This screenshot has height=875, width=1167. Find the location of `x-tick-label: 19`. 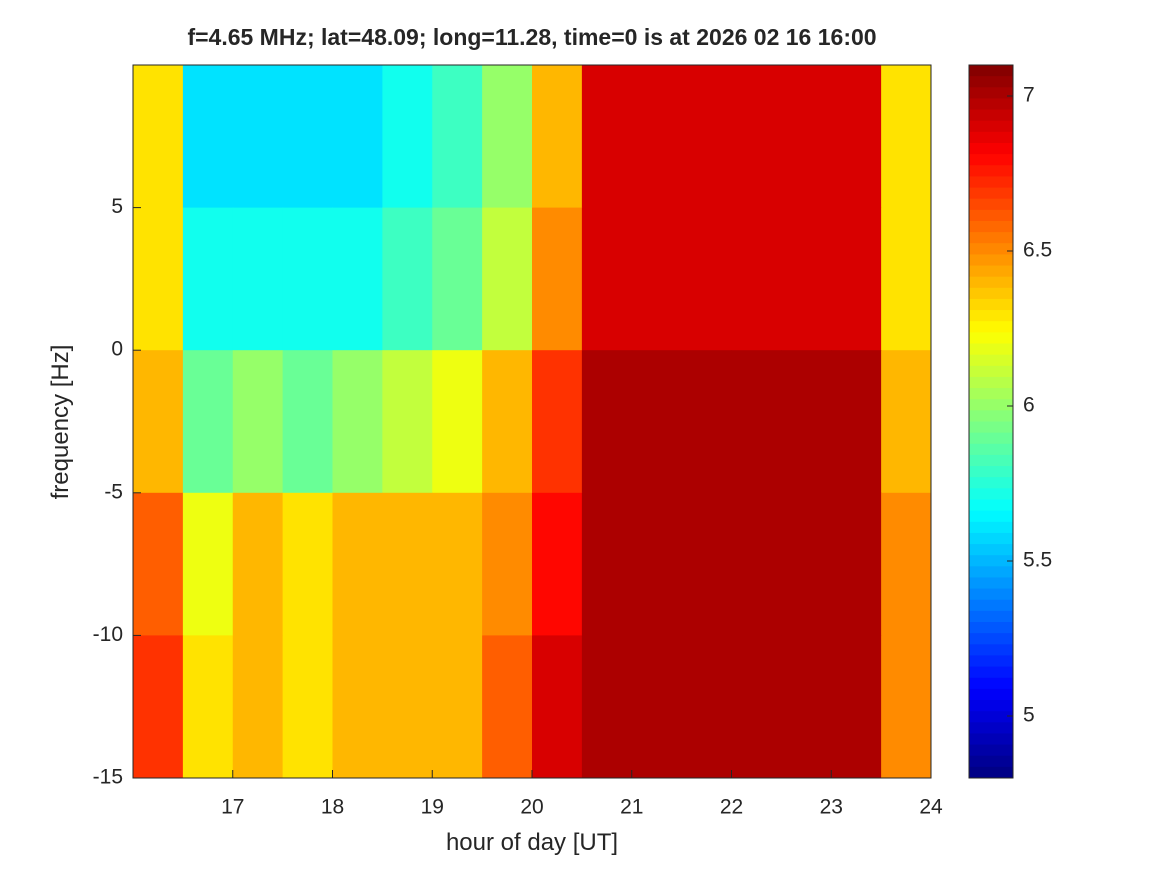

x-tick-label: 19 is located at coordinates (432, 807).